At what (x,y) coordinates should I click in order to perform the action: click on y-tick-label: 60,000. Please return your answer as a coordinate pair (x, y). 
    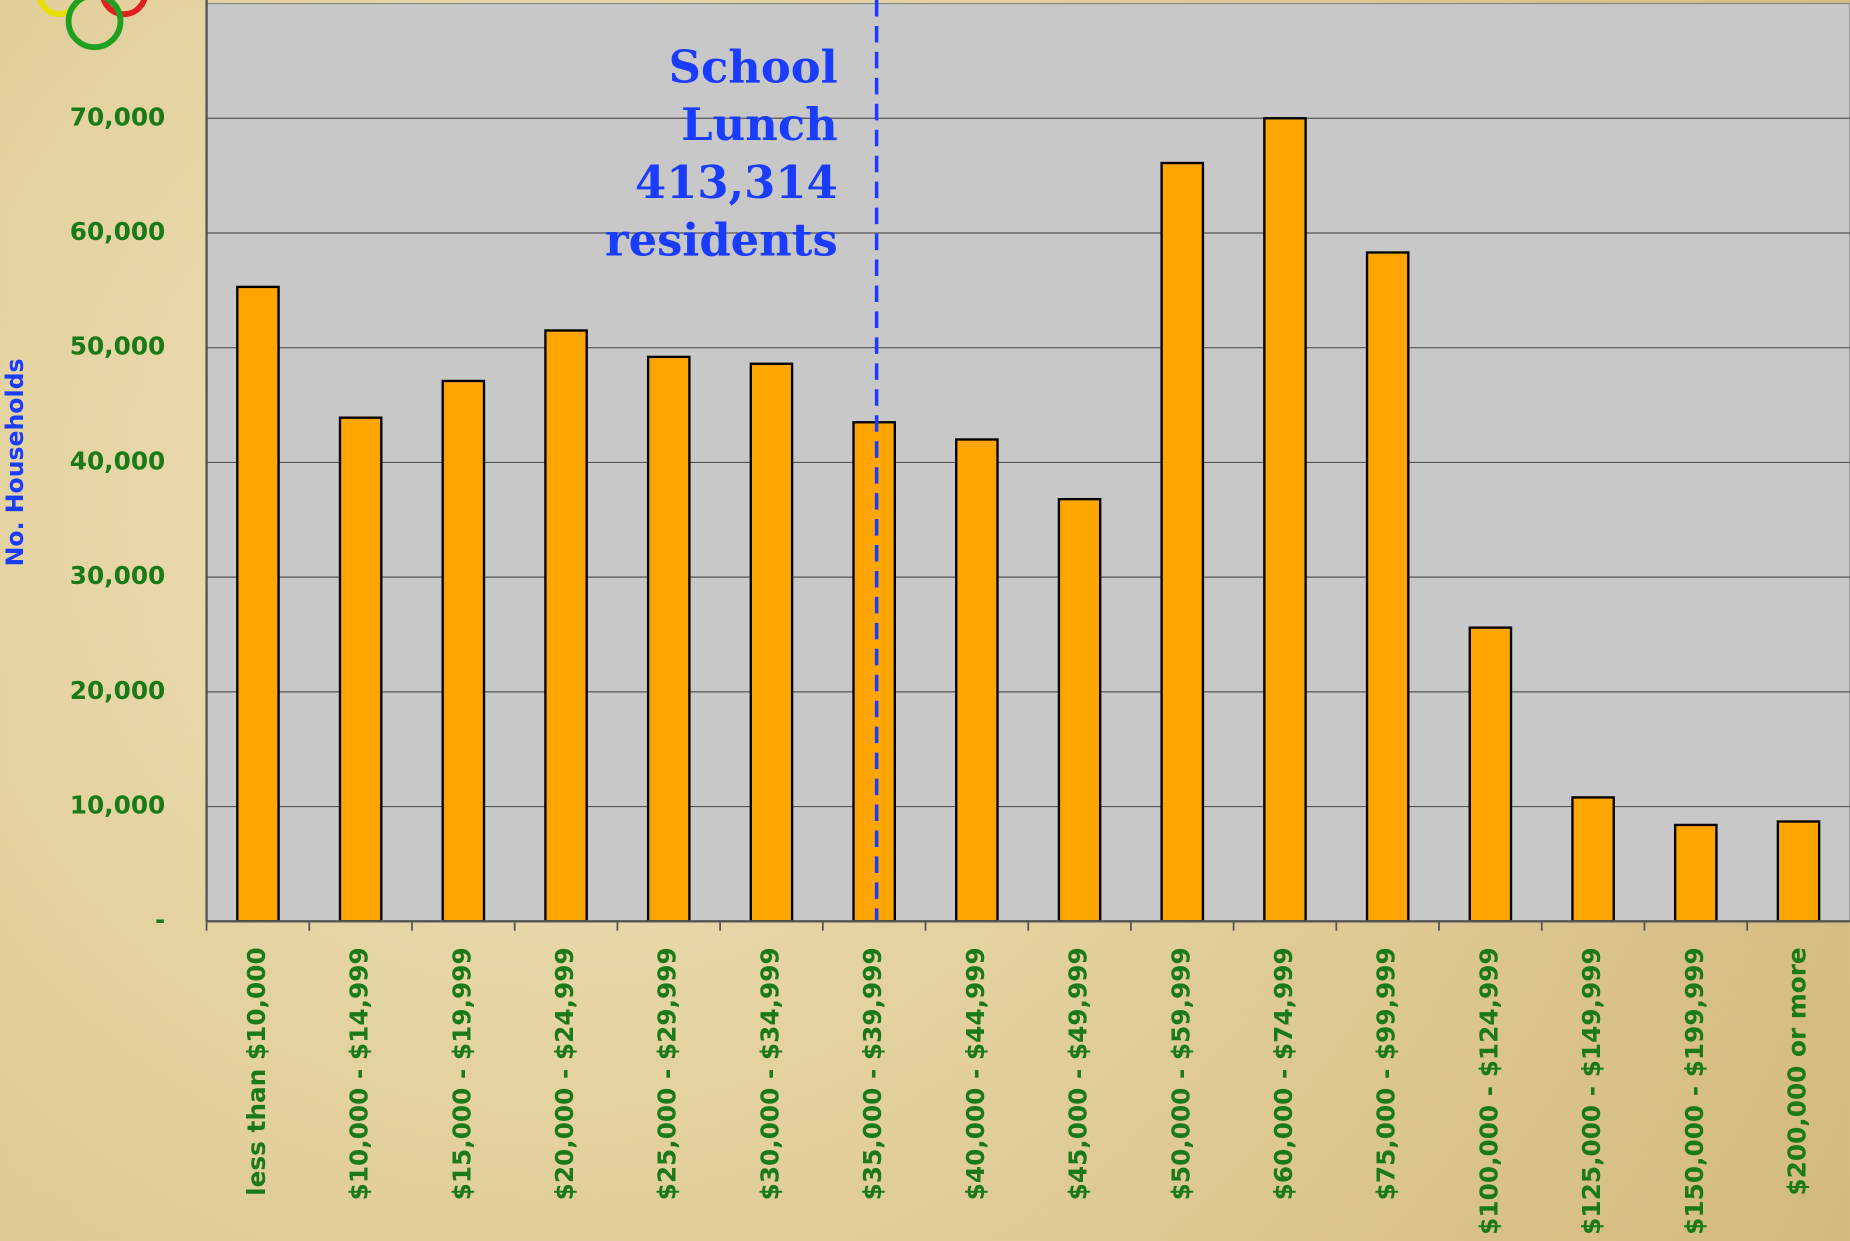
    Looking at the image, I should click on (118, 231).